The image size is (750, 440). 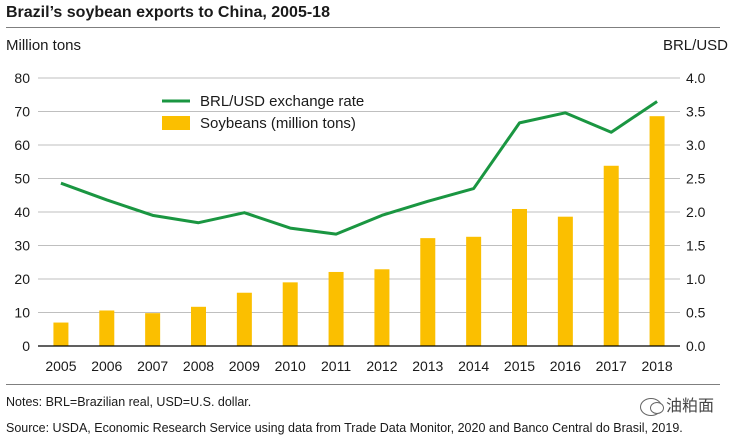 What do you see at coordinates (695, 45) in the screenshot?
I see `right-axis-label: BRL/USD` at bounding box center [695, 45].